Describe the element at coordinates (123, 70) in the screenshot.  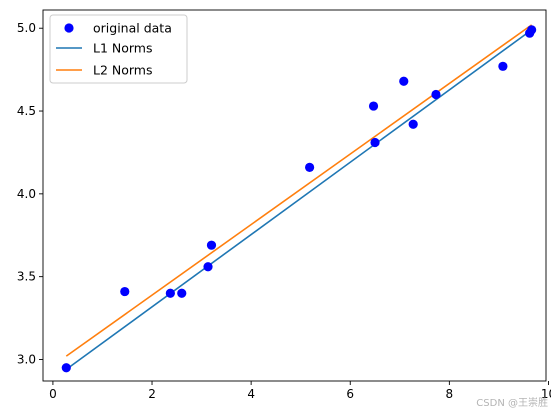
I see `legend-label: L2 Norms` at that location.